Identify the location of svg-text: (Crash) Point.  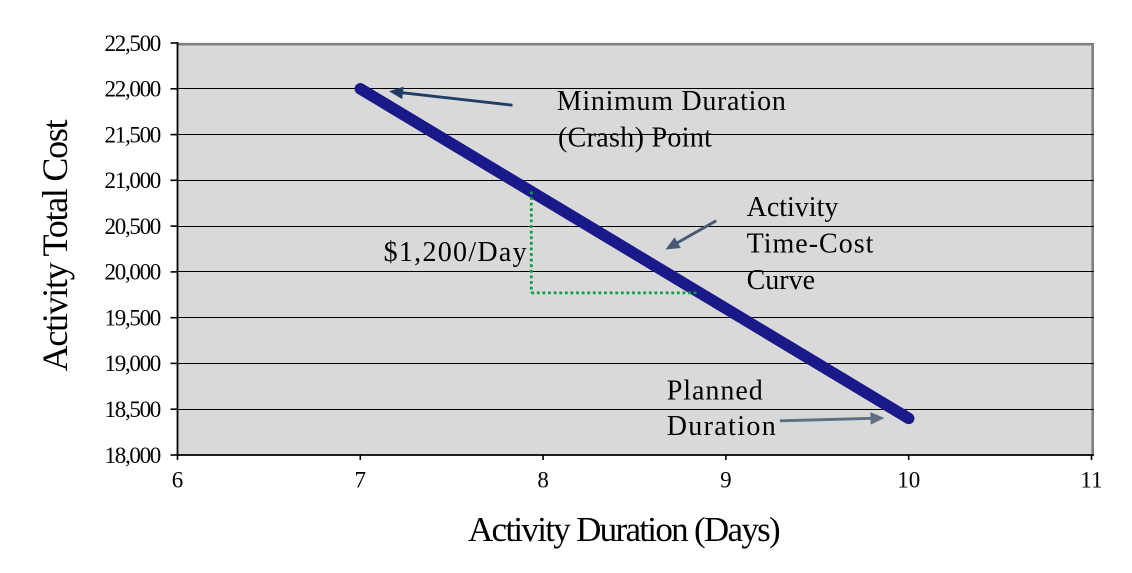
(635, 138).